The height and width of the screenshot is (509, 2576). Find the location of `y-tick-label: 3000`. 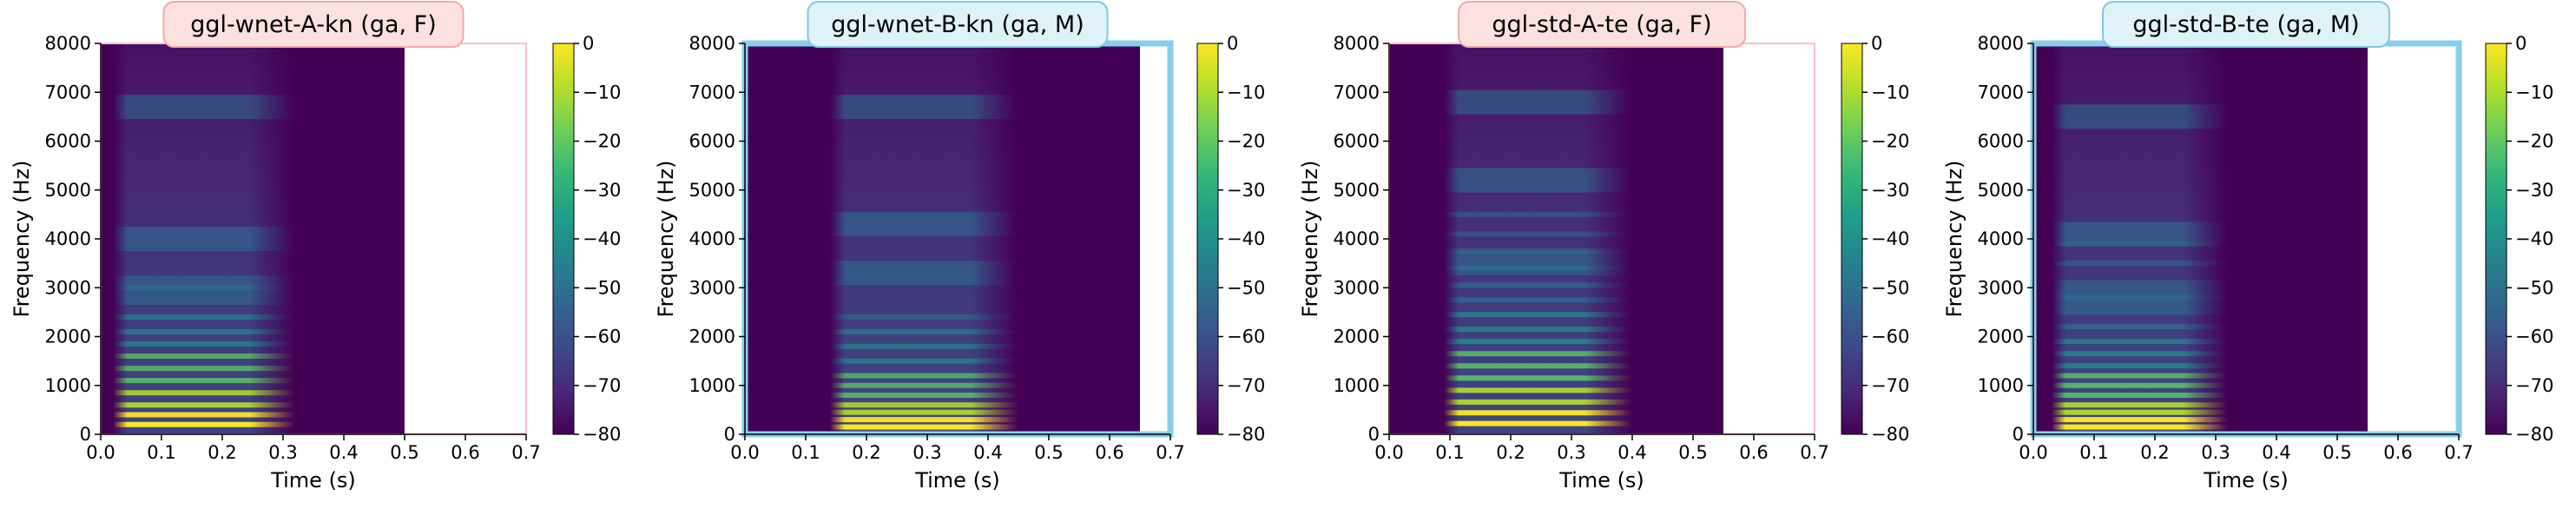

y-tick-label: 3000 is located at coordinates (2001, 287).